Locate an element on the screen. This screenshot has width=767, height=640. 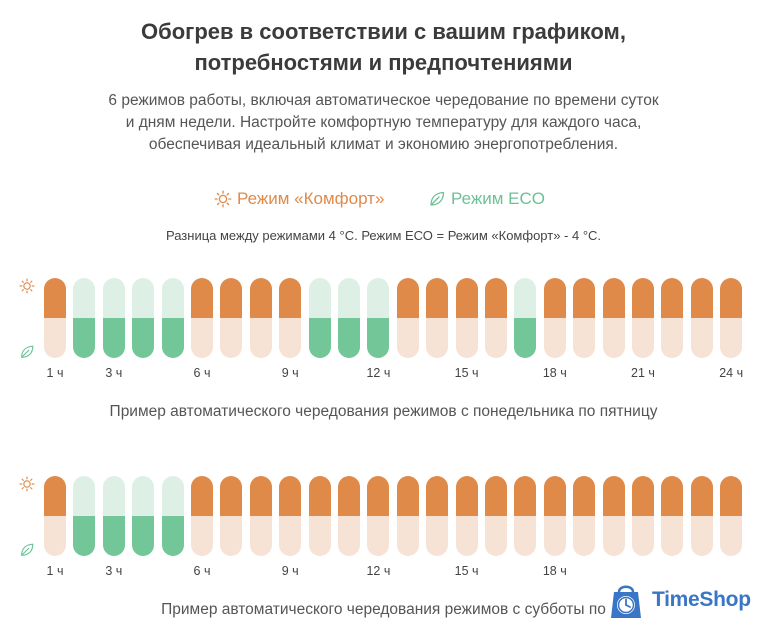
legend-comfort: Режим «Комфорт» is located at coordinates (299, 199).